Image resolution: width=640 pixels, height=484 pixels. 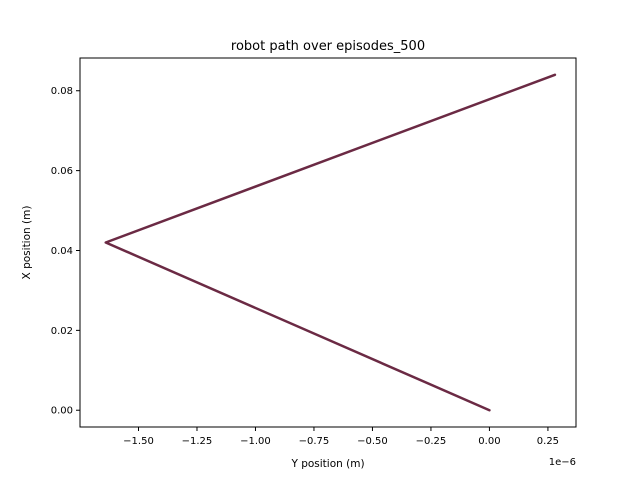 What do you see at coordinates (562, 462) in the screenshot?
I see `x-axis-offset-label: 1e−6` at bounding box center [562, 462].